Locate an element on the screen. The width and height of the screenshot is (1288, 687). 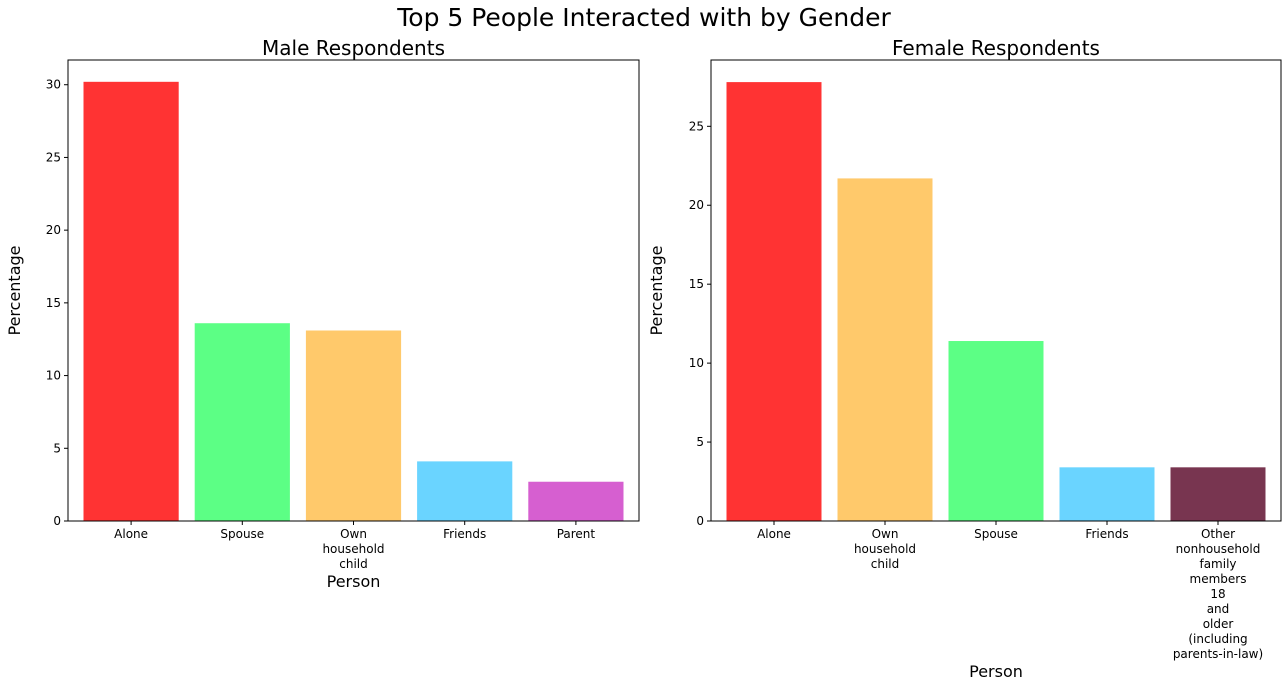
male-x-axis-label: Person is located at coordinates (354, 581).